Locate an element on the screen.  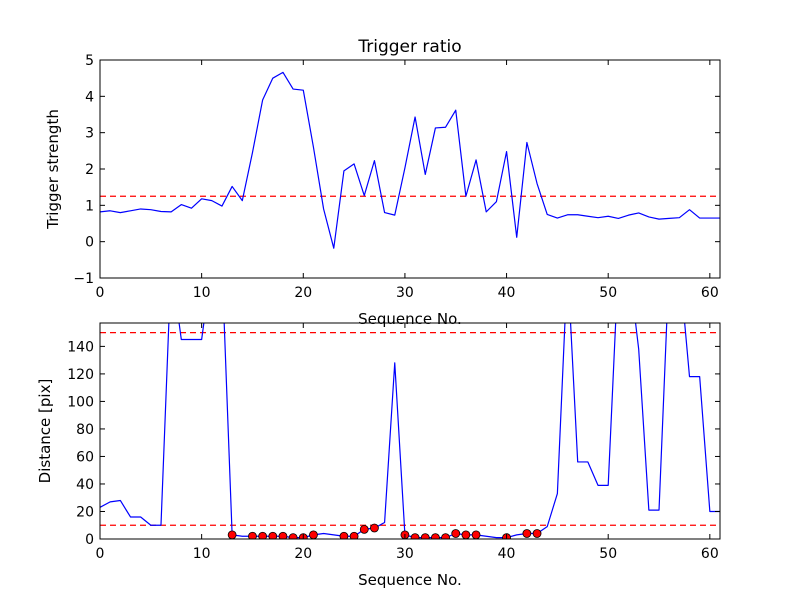
chart2-y-tick-label: 40 is located at coordinates (85, 485).